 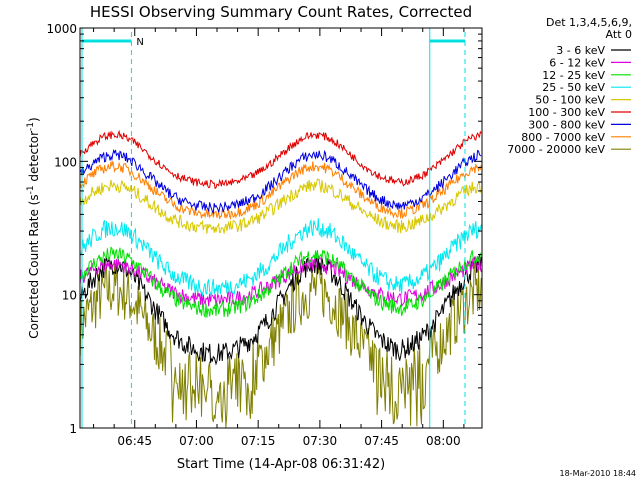 I want to click on y-tick-label: 1, so click(x=73, y=429).